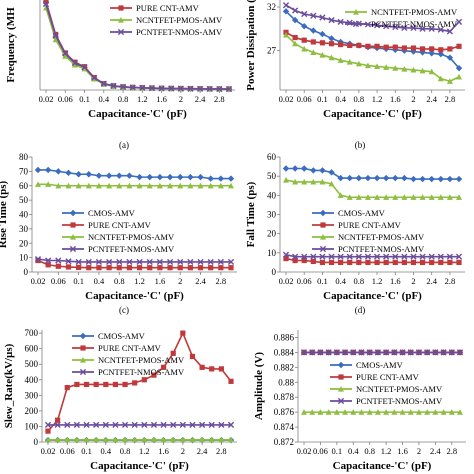 The height and width of the screenshot is (474, 474). Describe the element at coordinates (99, 213) in the screenshot. I see `legend-item-cmos: CMOS-AMV` at that location.